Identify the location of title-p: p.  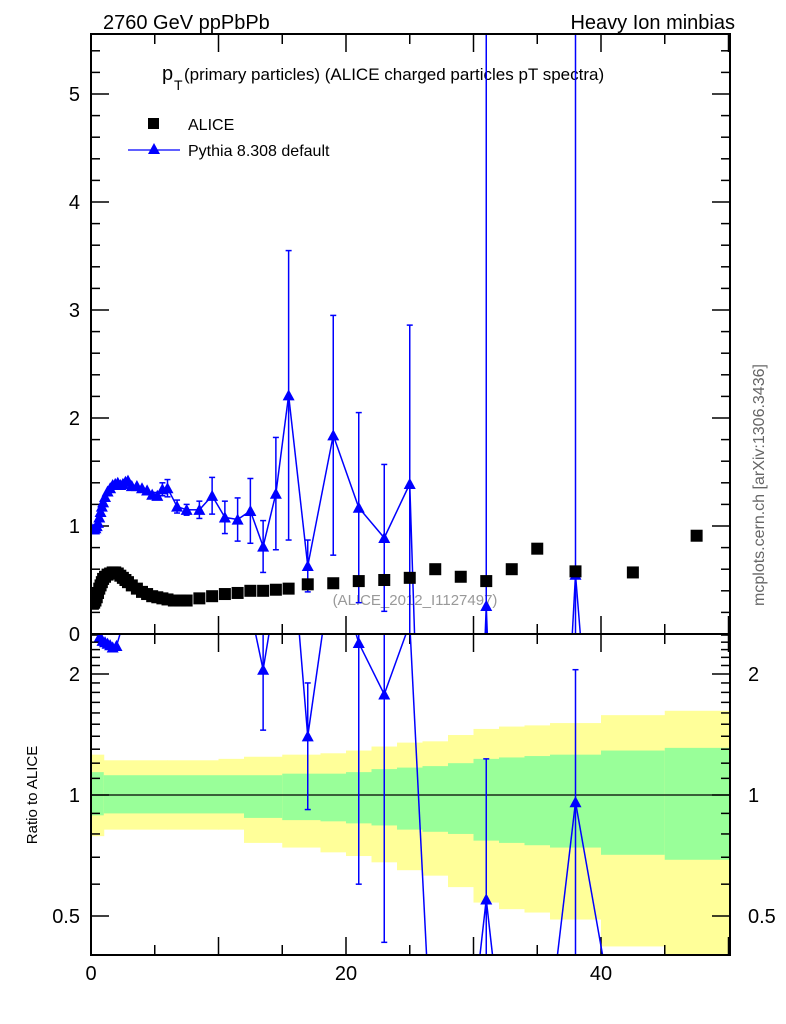
(167, 74).